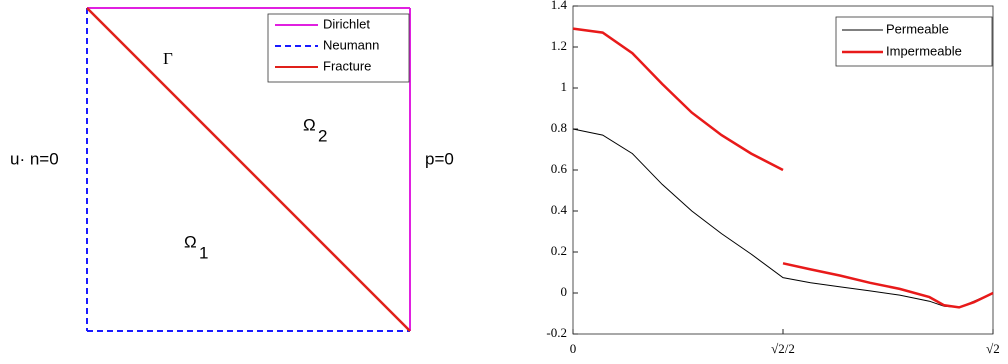 Image resolution: width=1008 pixels, height=364 pixels. Describe the element at coordinates (559, 209) in the screenshot. I see `y-tick-label: 0.4` at that location.